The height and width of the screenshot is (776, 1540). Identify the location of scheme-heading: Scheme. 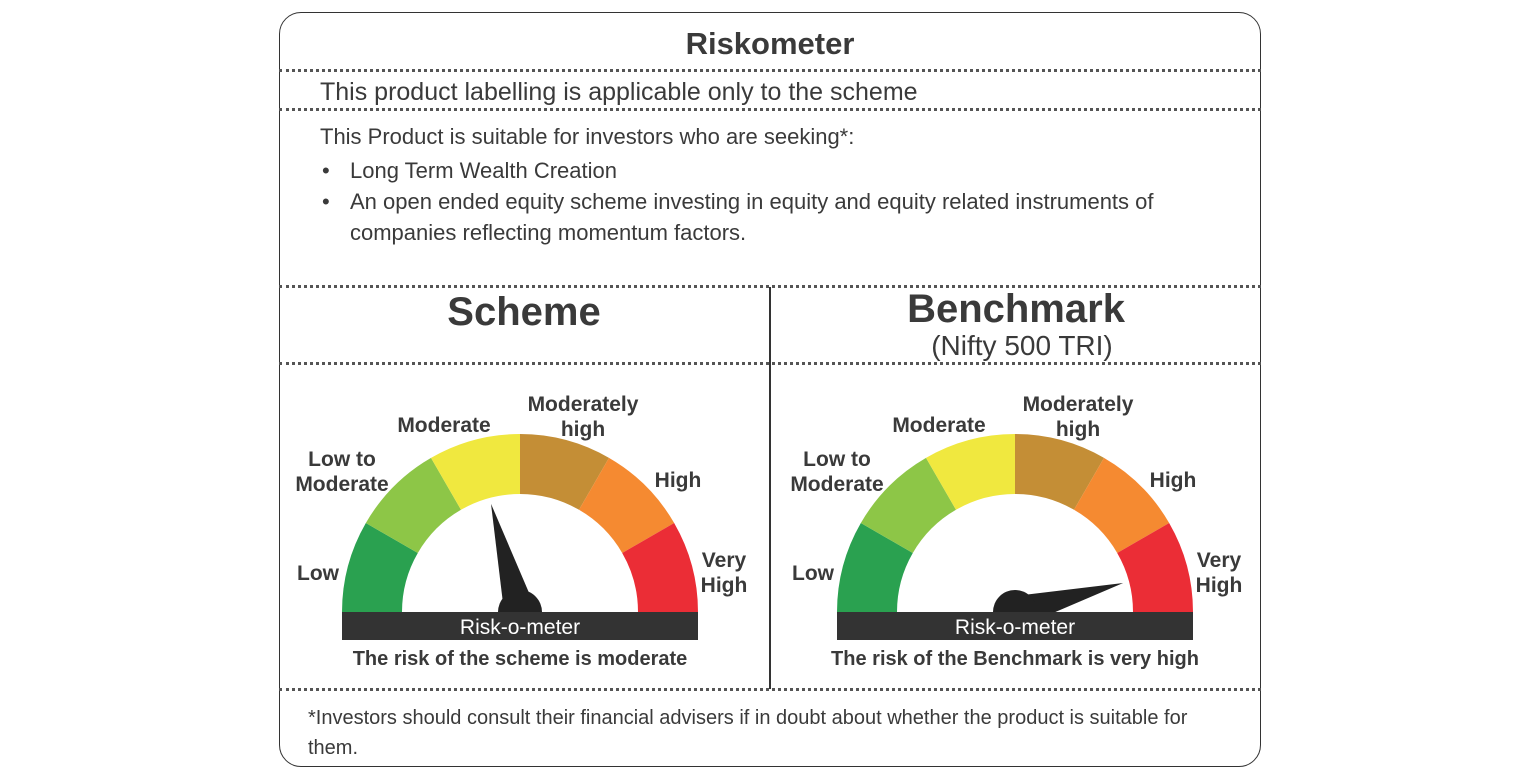
(524, 312).